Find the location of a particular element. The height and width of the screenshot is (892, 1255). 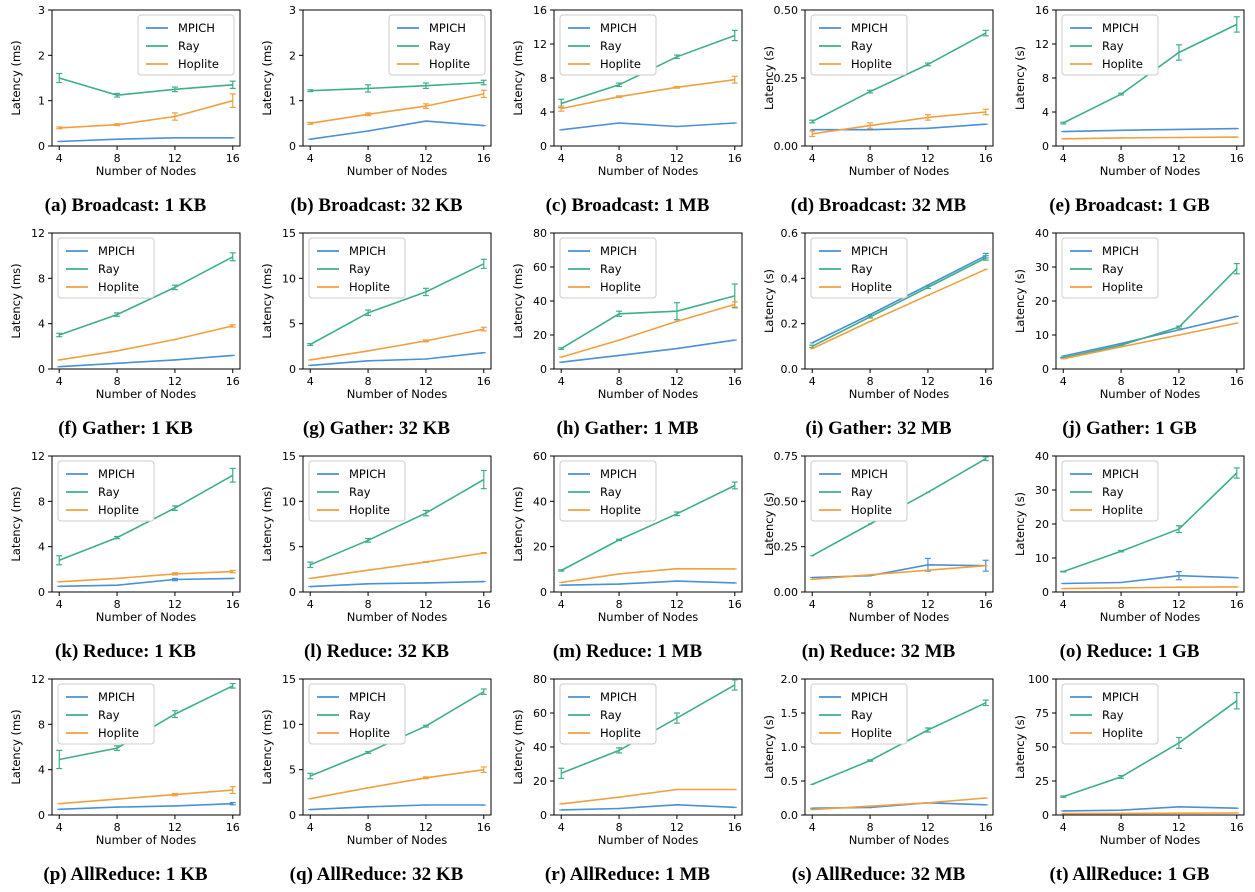

subfigure-caption: (p) AllReduce: 1 KB is located at coordinates (125, 874).